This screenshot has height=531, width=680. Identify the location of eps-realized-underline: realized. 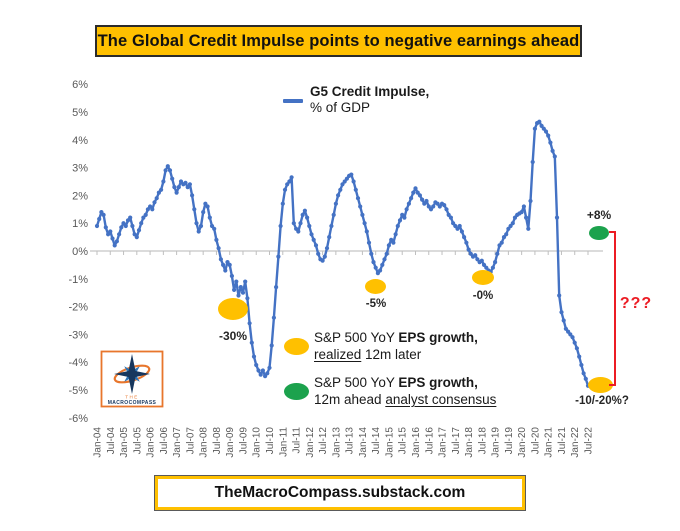
(338, 354).